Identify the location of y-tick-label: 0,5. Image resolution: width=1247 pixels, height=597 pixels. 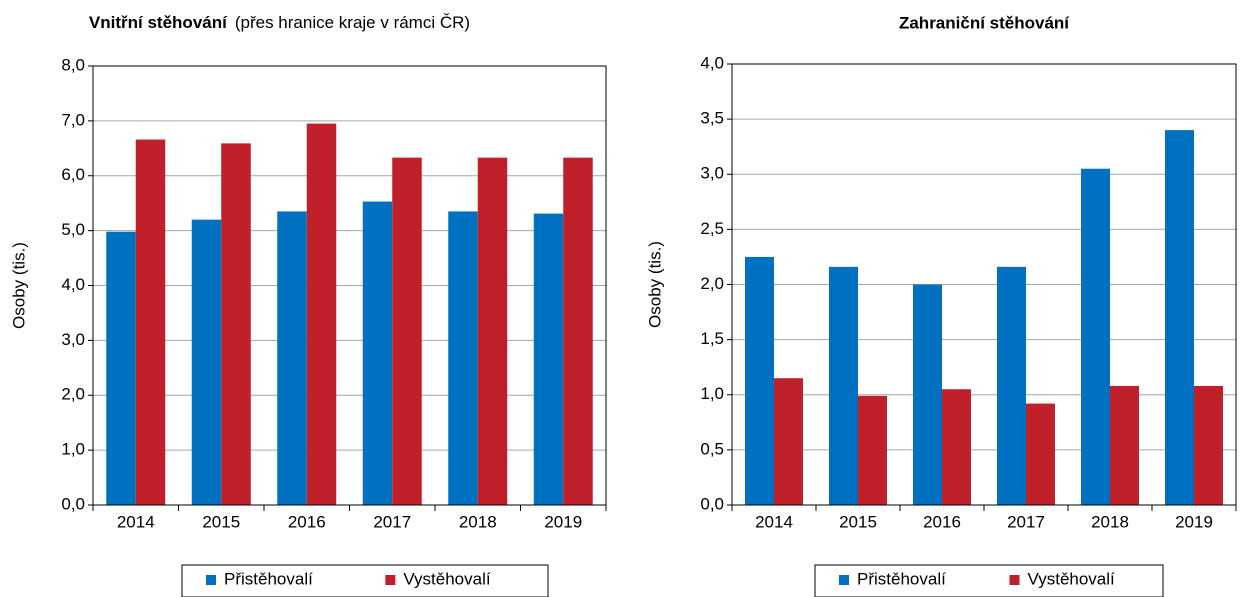
(712, 448).